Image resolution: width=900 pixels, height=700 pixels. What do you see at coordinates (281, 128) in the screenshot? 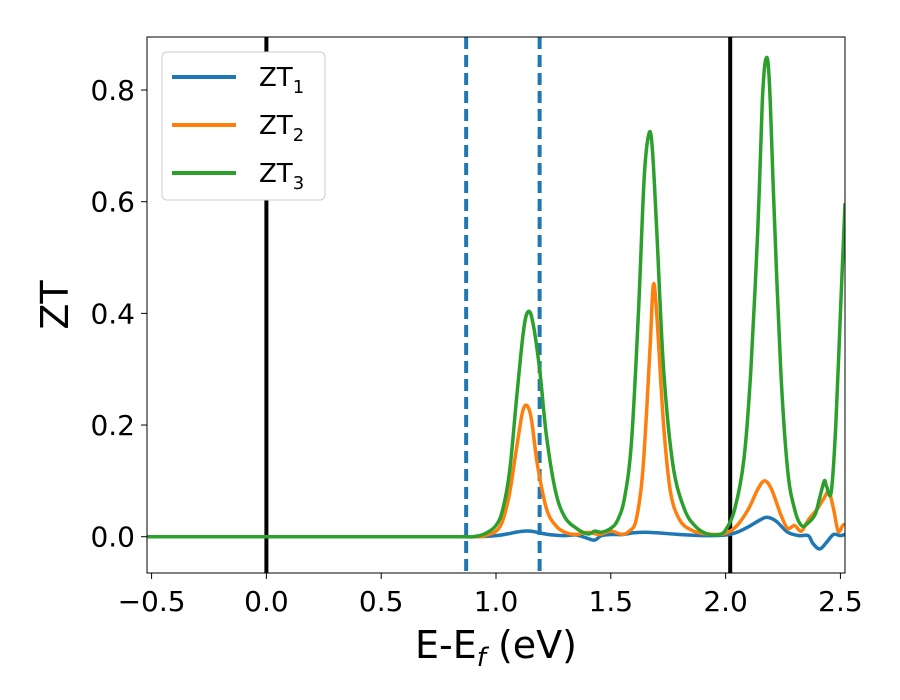
I see `legend-label-zt2: ZT2` at bounding box center [281, 128].